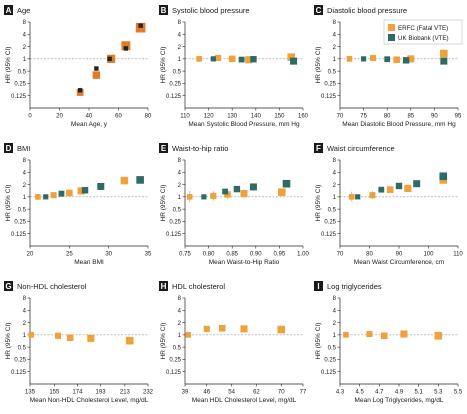 This screenshot has width=467, height=414. I want to click on x-axis-label: Mean Age, y, so click(89, 124).